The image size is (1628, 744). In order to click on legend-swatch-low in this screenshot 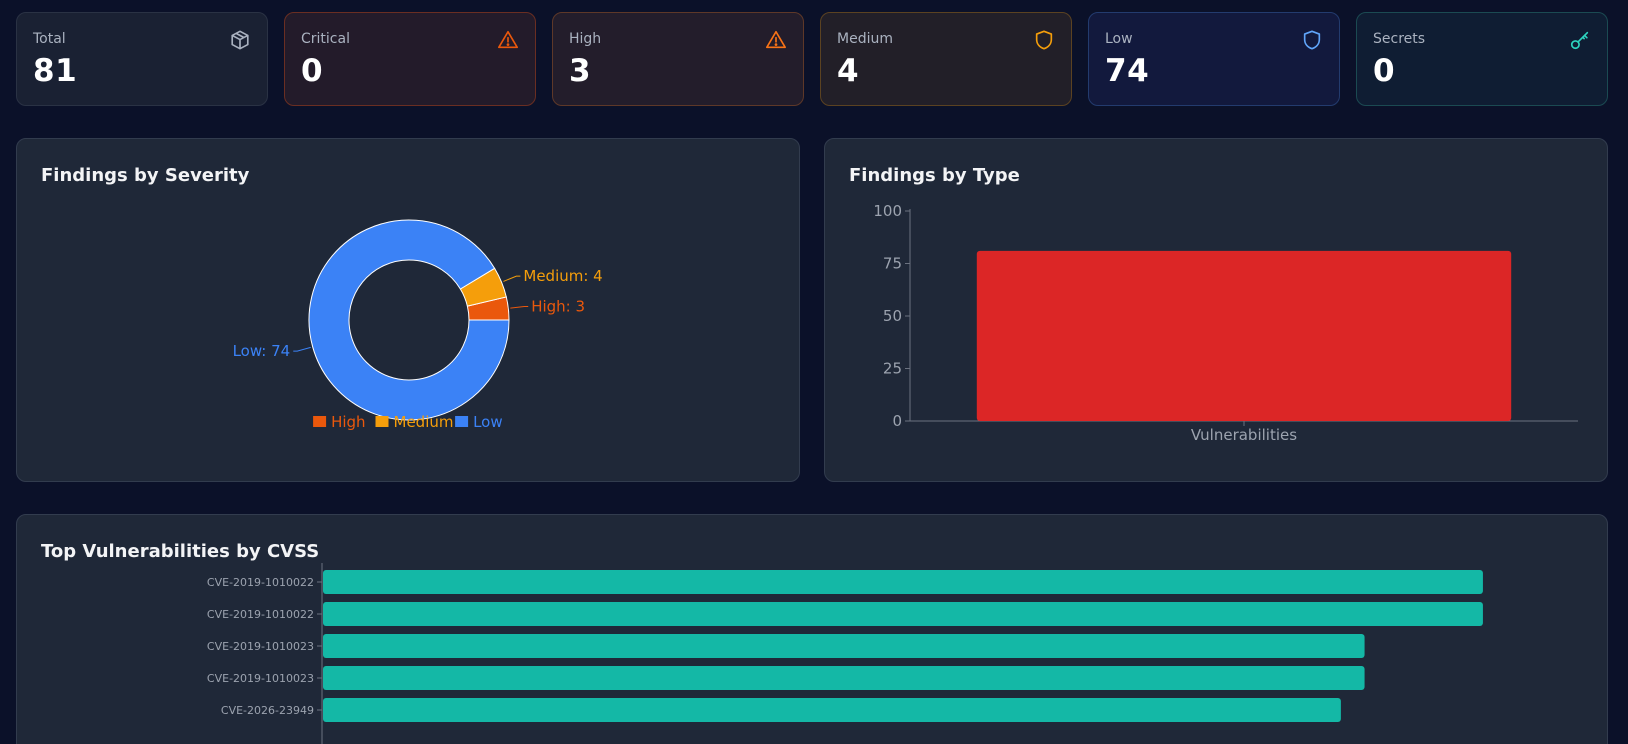, I will do `click(462, 421)`.